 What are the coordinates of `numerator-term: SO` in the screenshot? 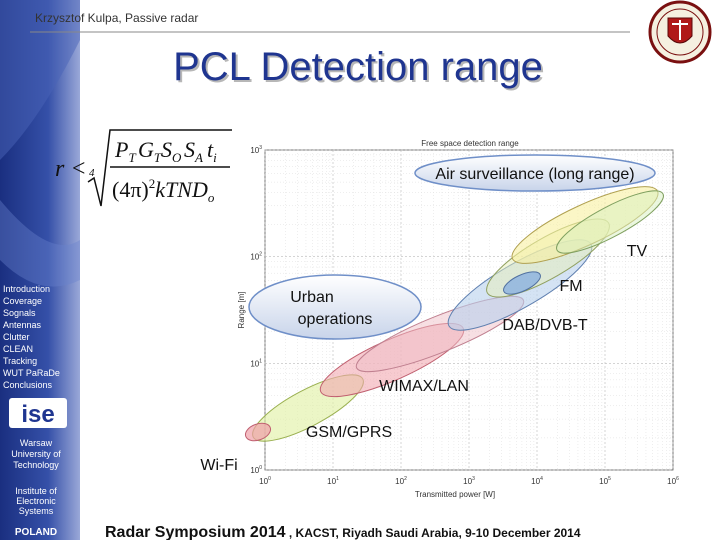 It's located at (171, 151).